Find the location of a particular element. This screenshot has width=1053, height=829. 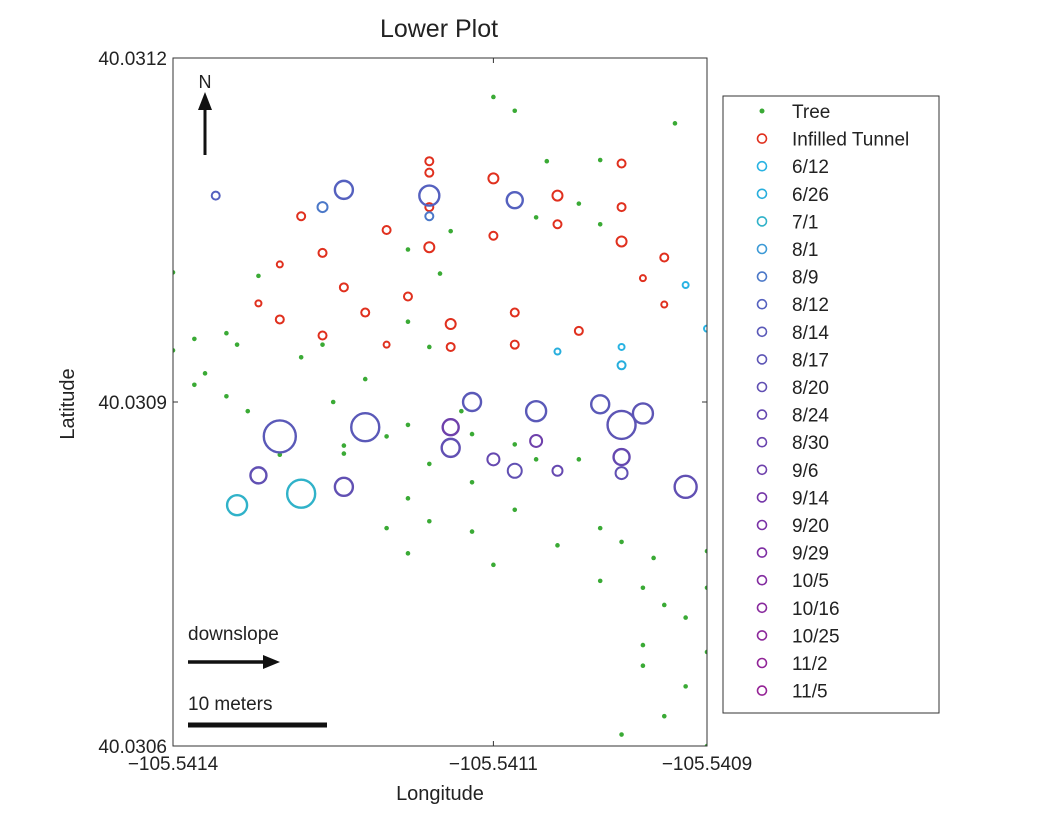

legend-item: 8/12 is located at coordinates (792, 305).